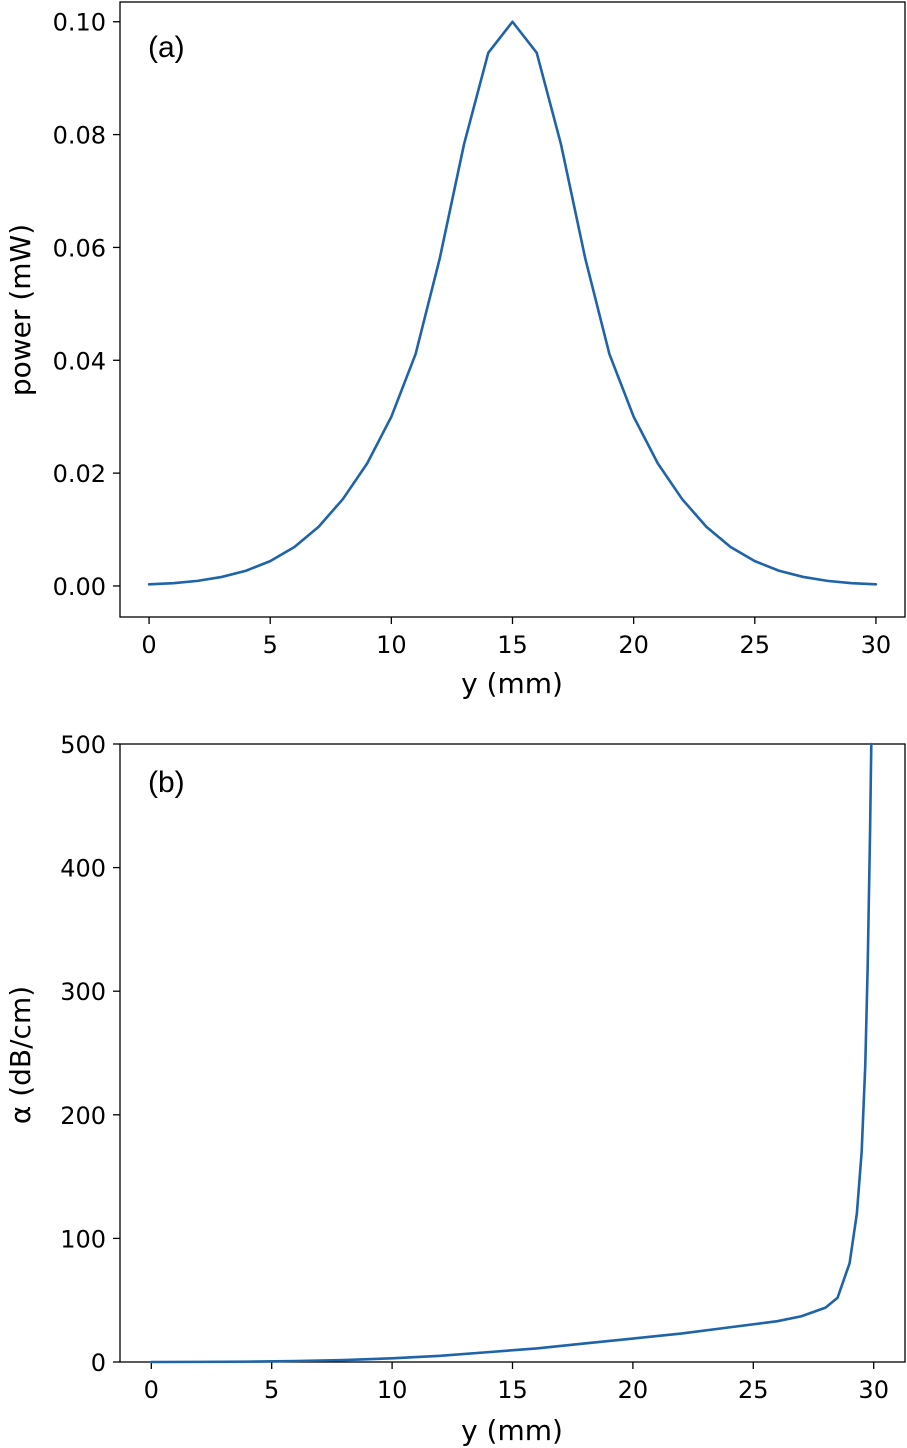 Image resolution: width=907 pixels, height=1448 pixels. What do you see at coordinates (20, 310) in the screenshot?
I see `y-axis-label-a: power (mW)` at bounding box center [20, 310].